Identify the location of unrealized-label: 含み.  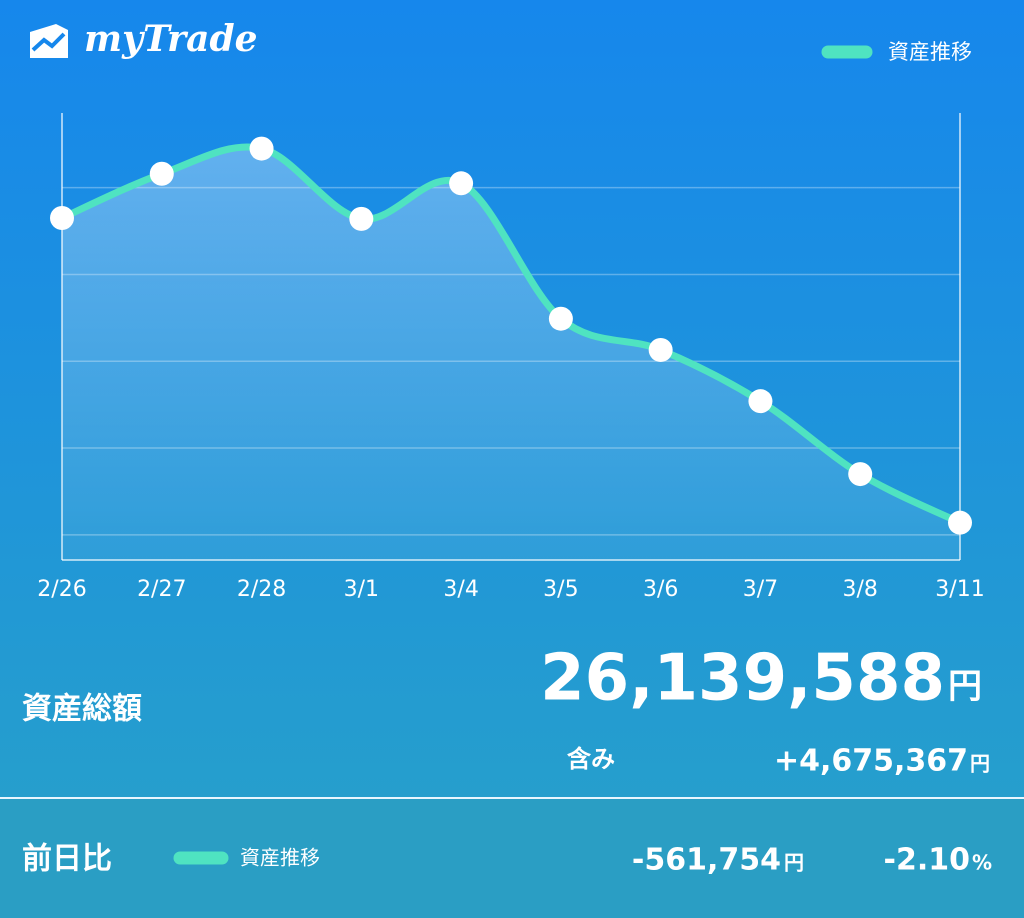
(591, 759).